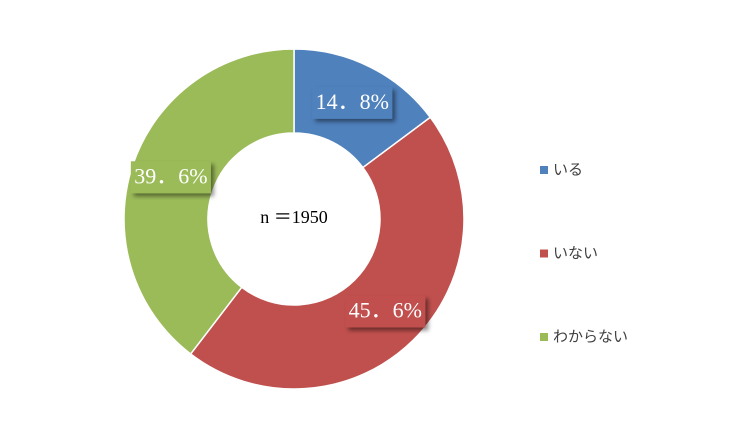 This screenshot has width=740, height=444. What do you see at coordinates (590, 337) in the screenshot?
I see `legend-label: わからない` at bounding box center [590, 337].